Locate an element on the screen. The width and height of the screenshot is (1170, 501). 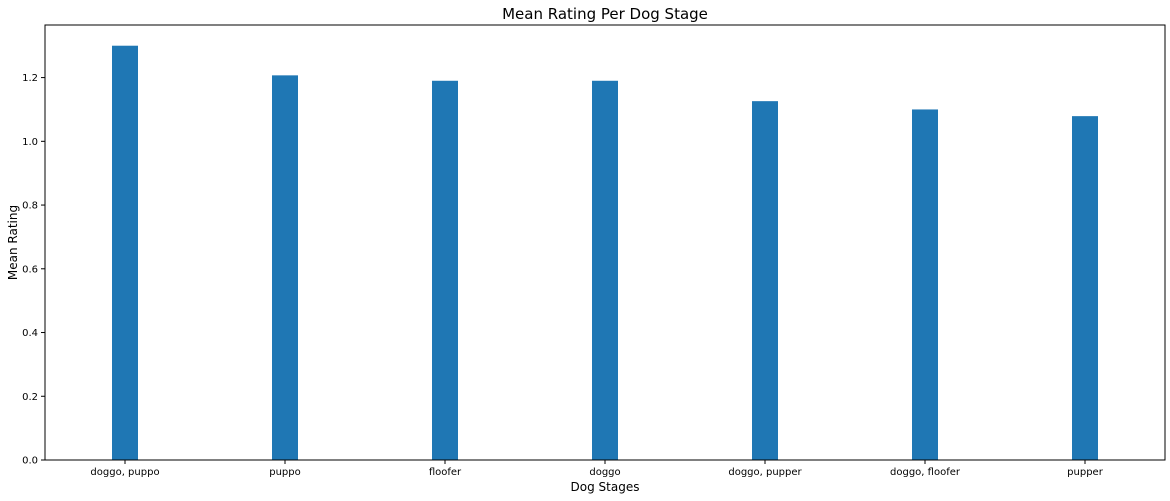
y-tick-label: 1.2 is located at coordinates (30, 78).